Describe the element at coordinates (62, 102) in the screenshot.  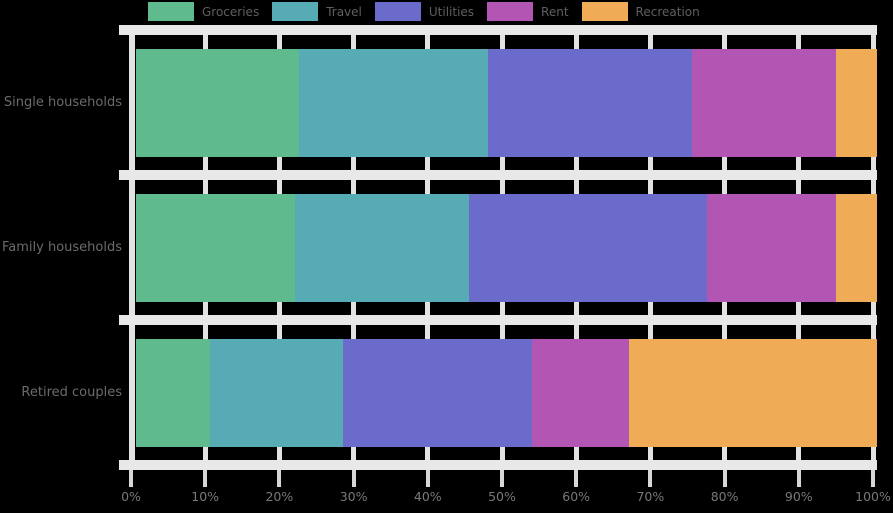
I see `y-axis-label: Single households` at that location.